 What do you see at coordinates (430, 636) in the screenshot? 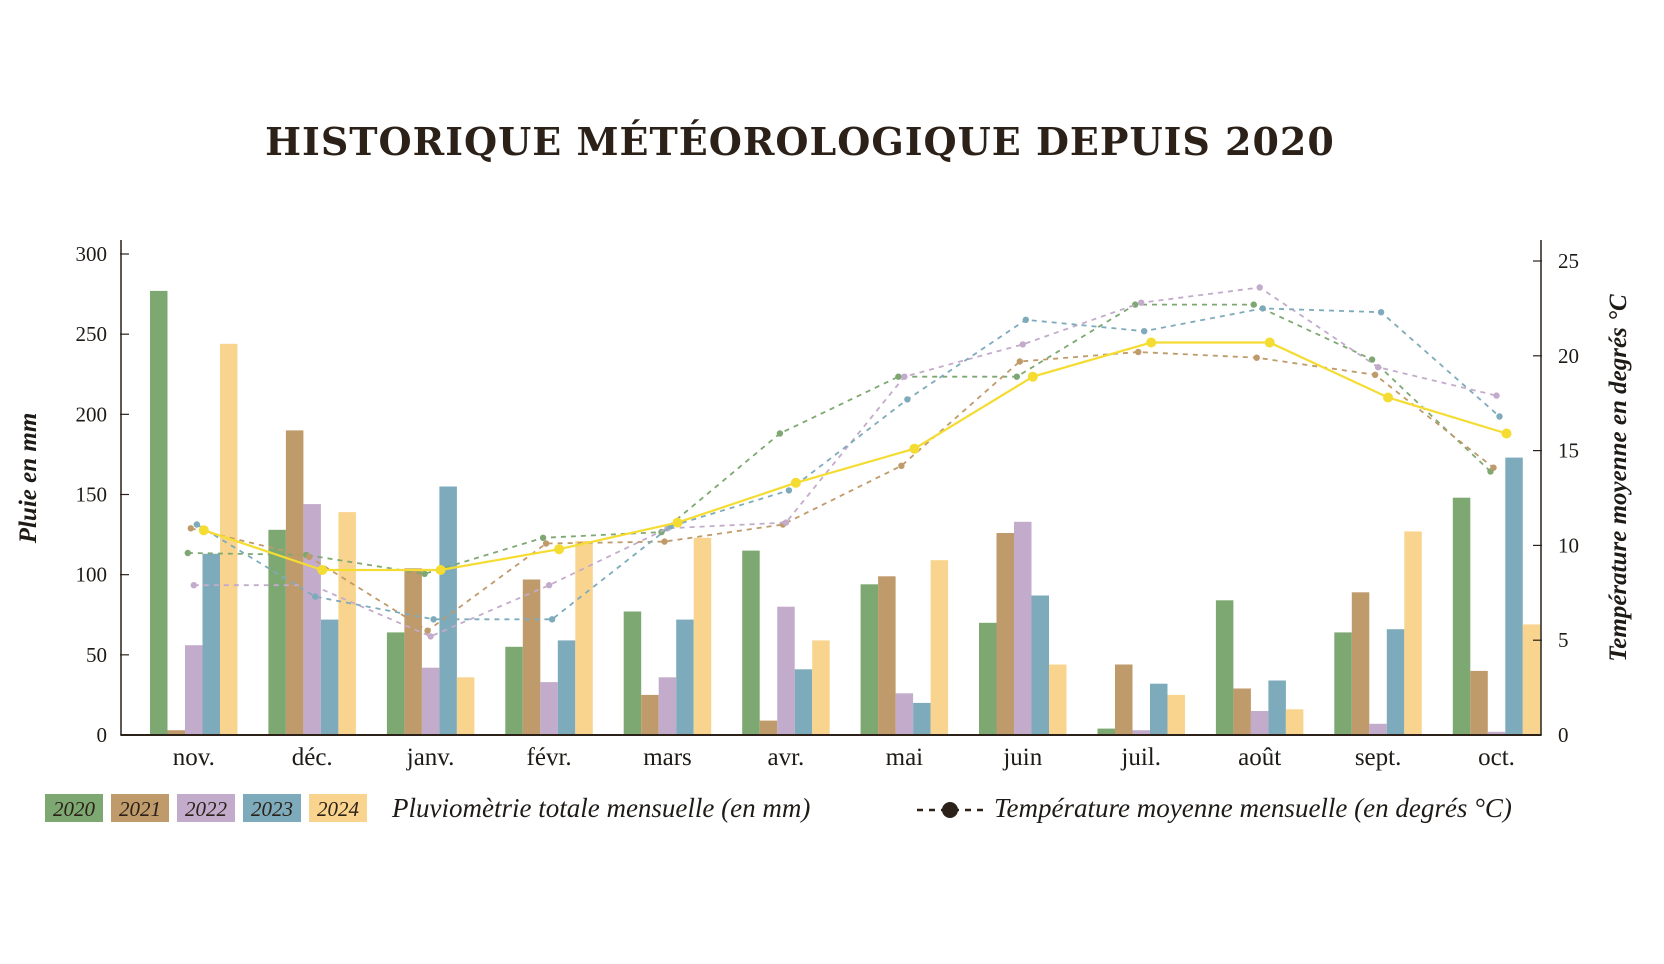
I see `temperature-point-2022-janv.` at bounding box center [430, 636].